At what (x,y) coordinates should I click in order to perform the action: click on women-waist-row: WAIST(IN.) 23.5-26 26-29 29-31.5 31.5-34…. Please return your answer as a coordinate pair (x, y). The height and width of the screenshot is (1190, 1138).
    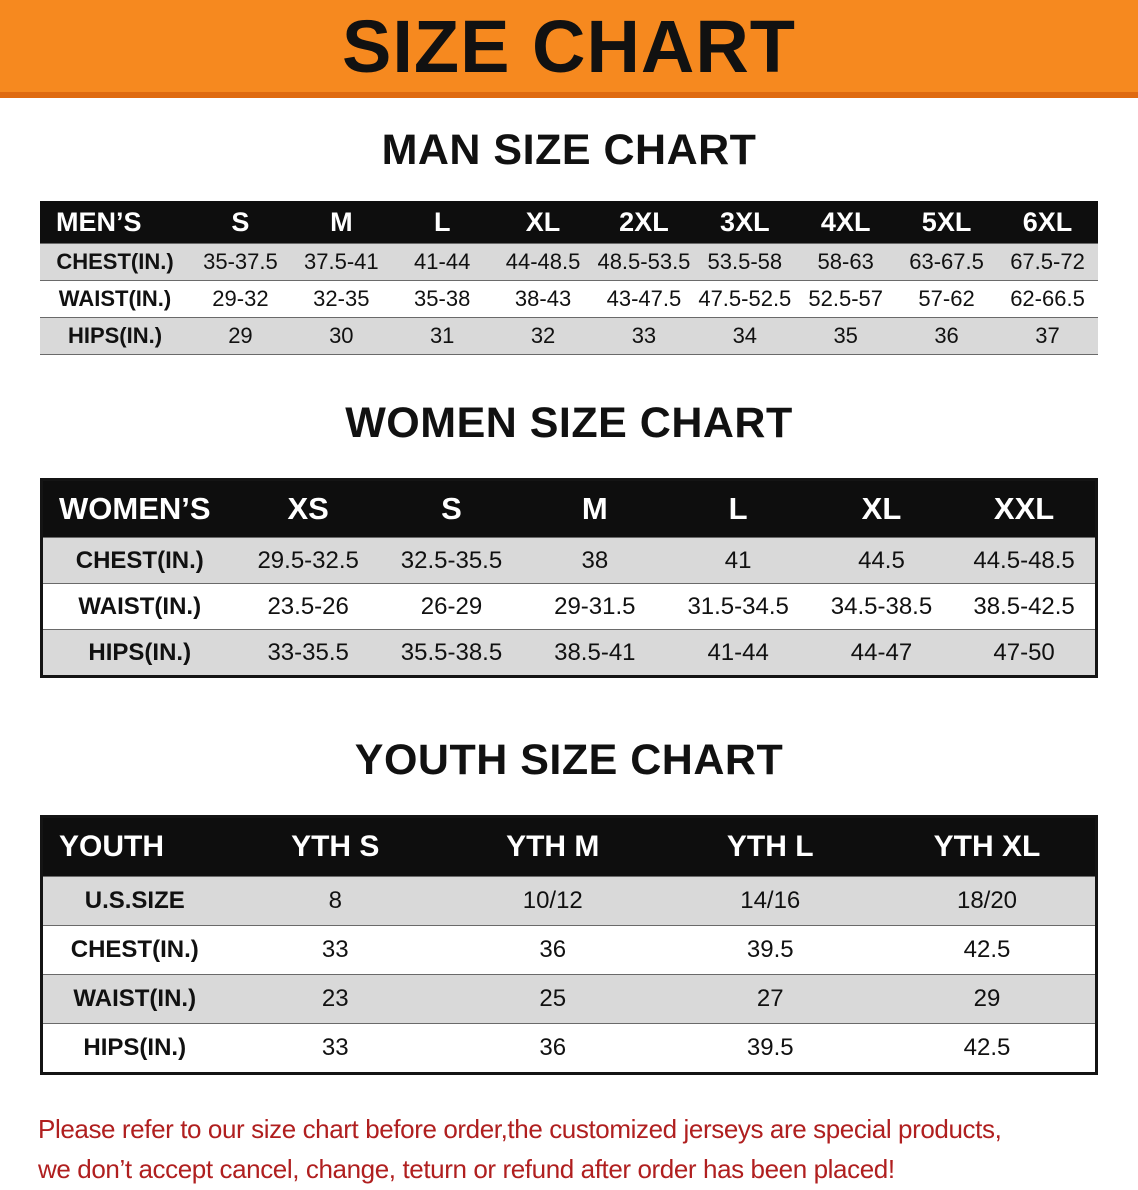
    Looking at the image, I should click on (569, 606).